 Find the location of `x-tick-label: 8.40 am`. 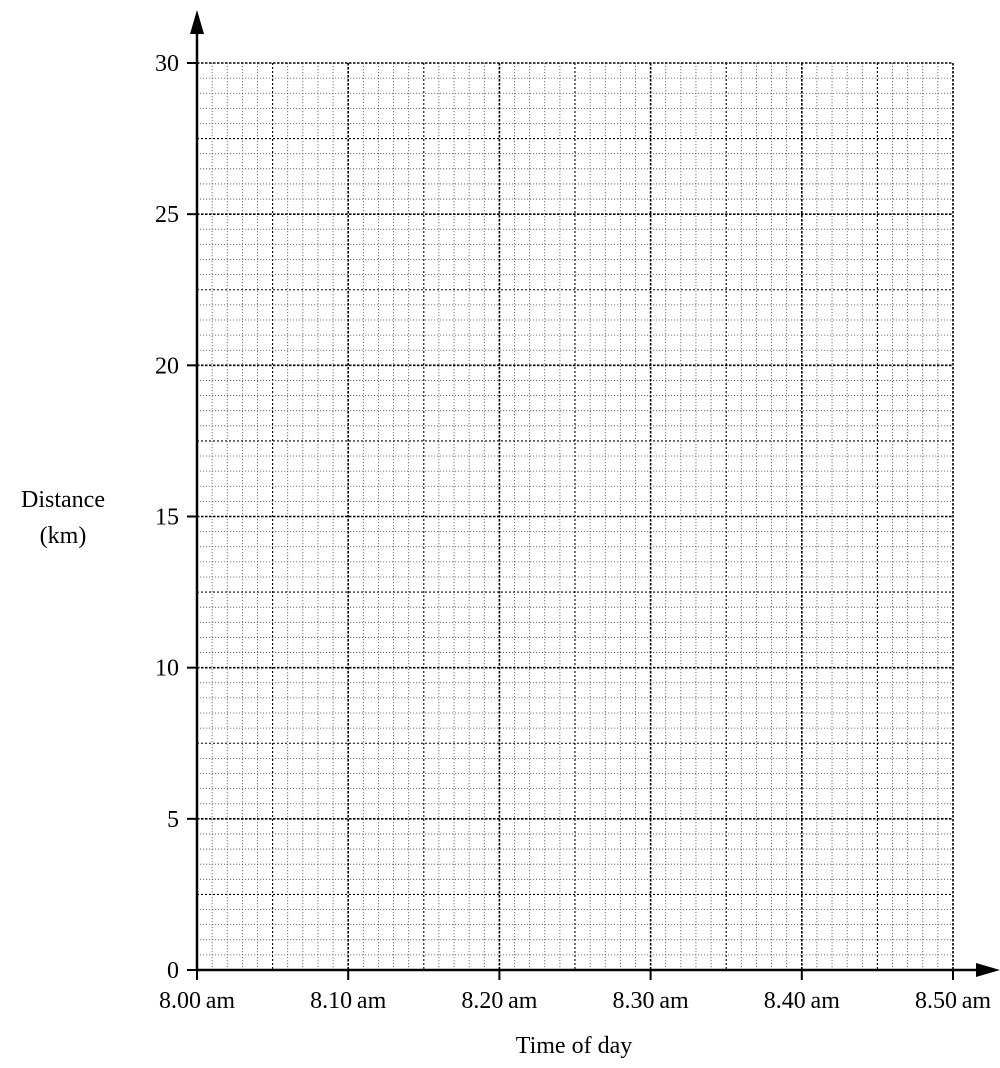

x-tick-label: 8.40 am is located at coordinates (802, 1001).